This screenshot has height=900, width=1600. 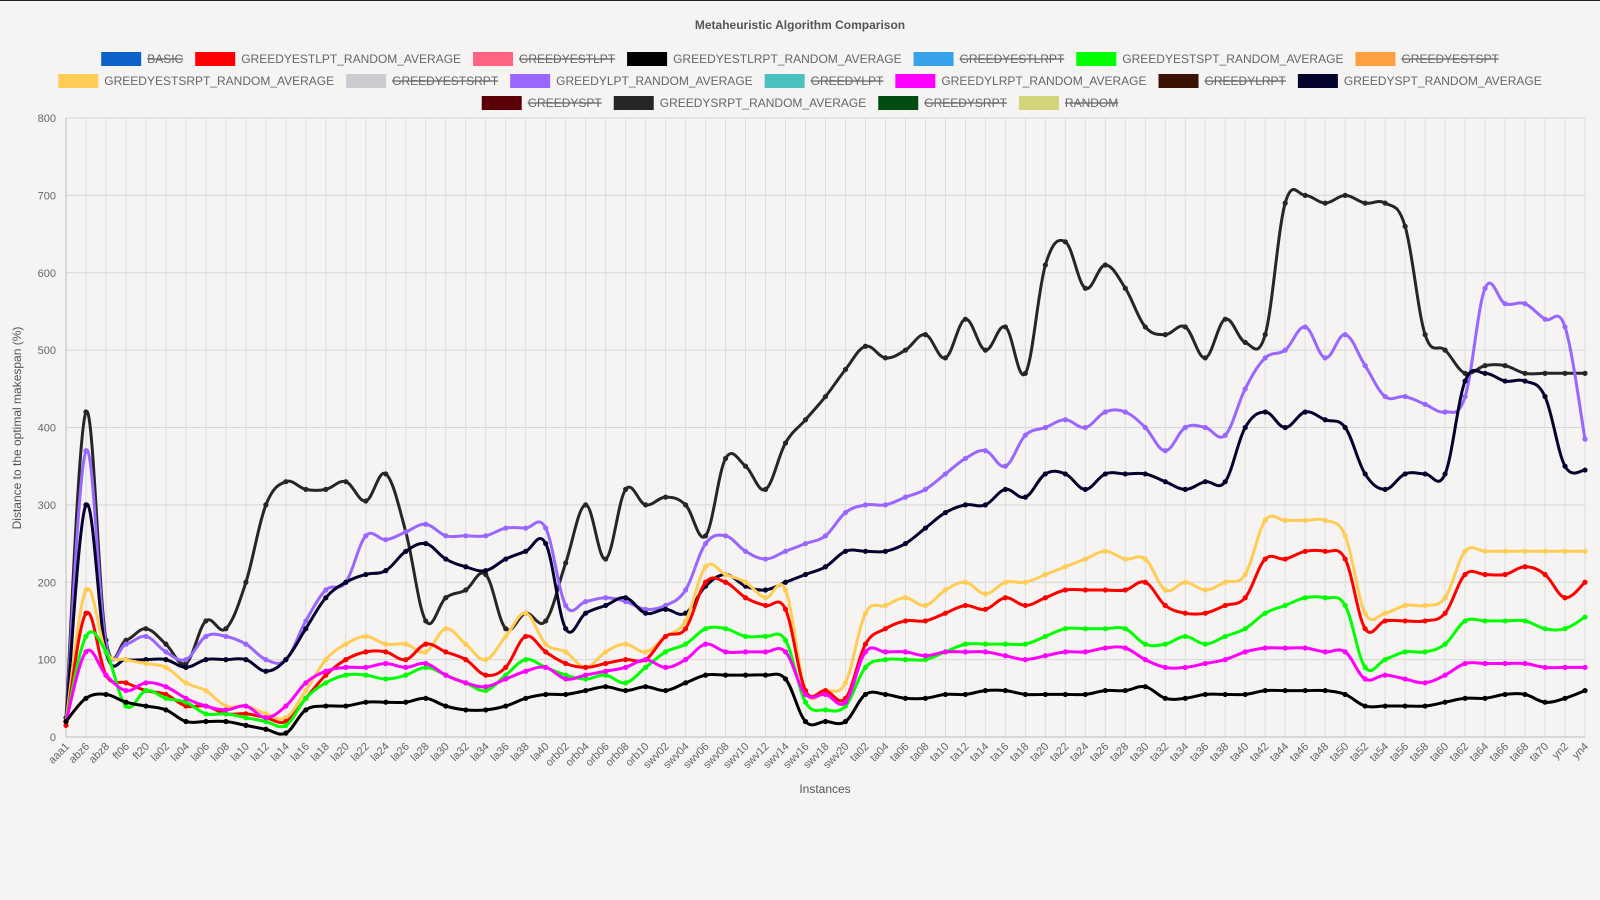 I want to click on legend-item-greedyspt: GREEDYSPT, so click(x=542, y=103).